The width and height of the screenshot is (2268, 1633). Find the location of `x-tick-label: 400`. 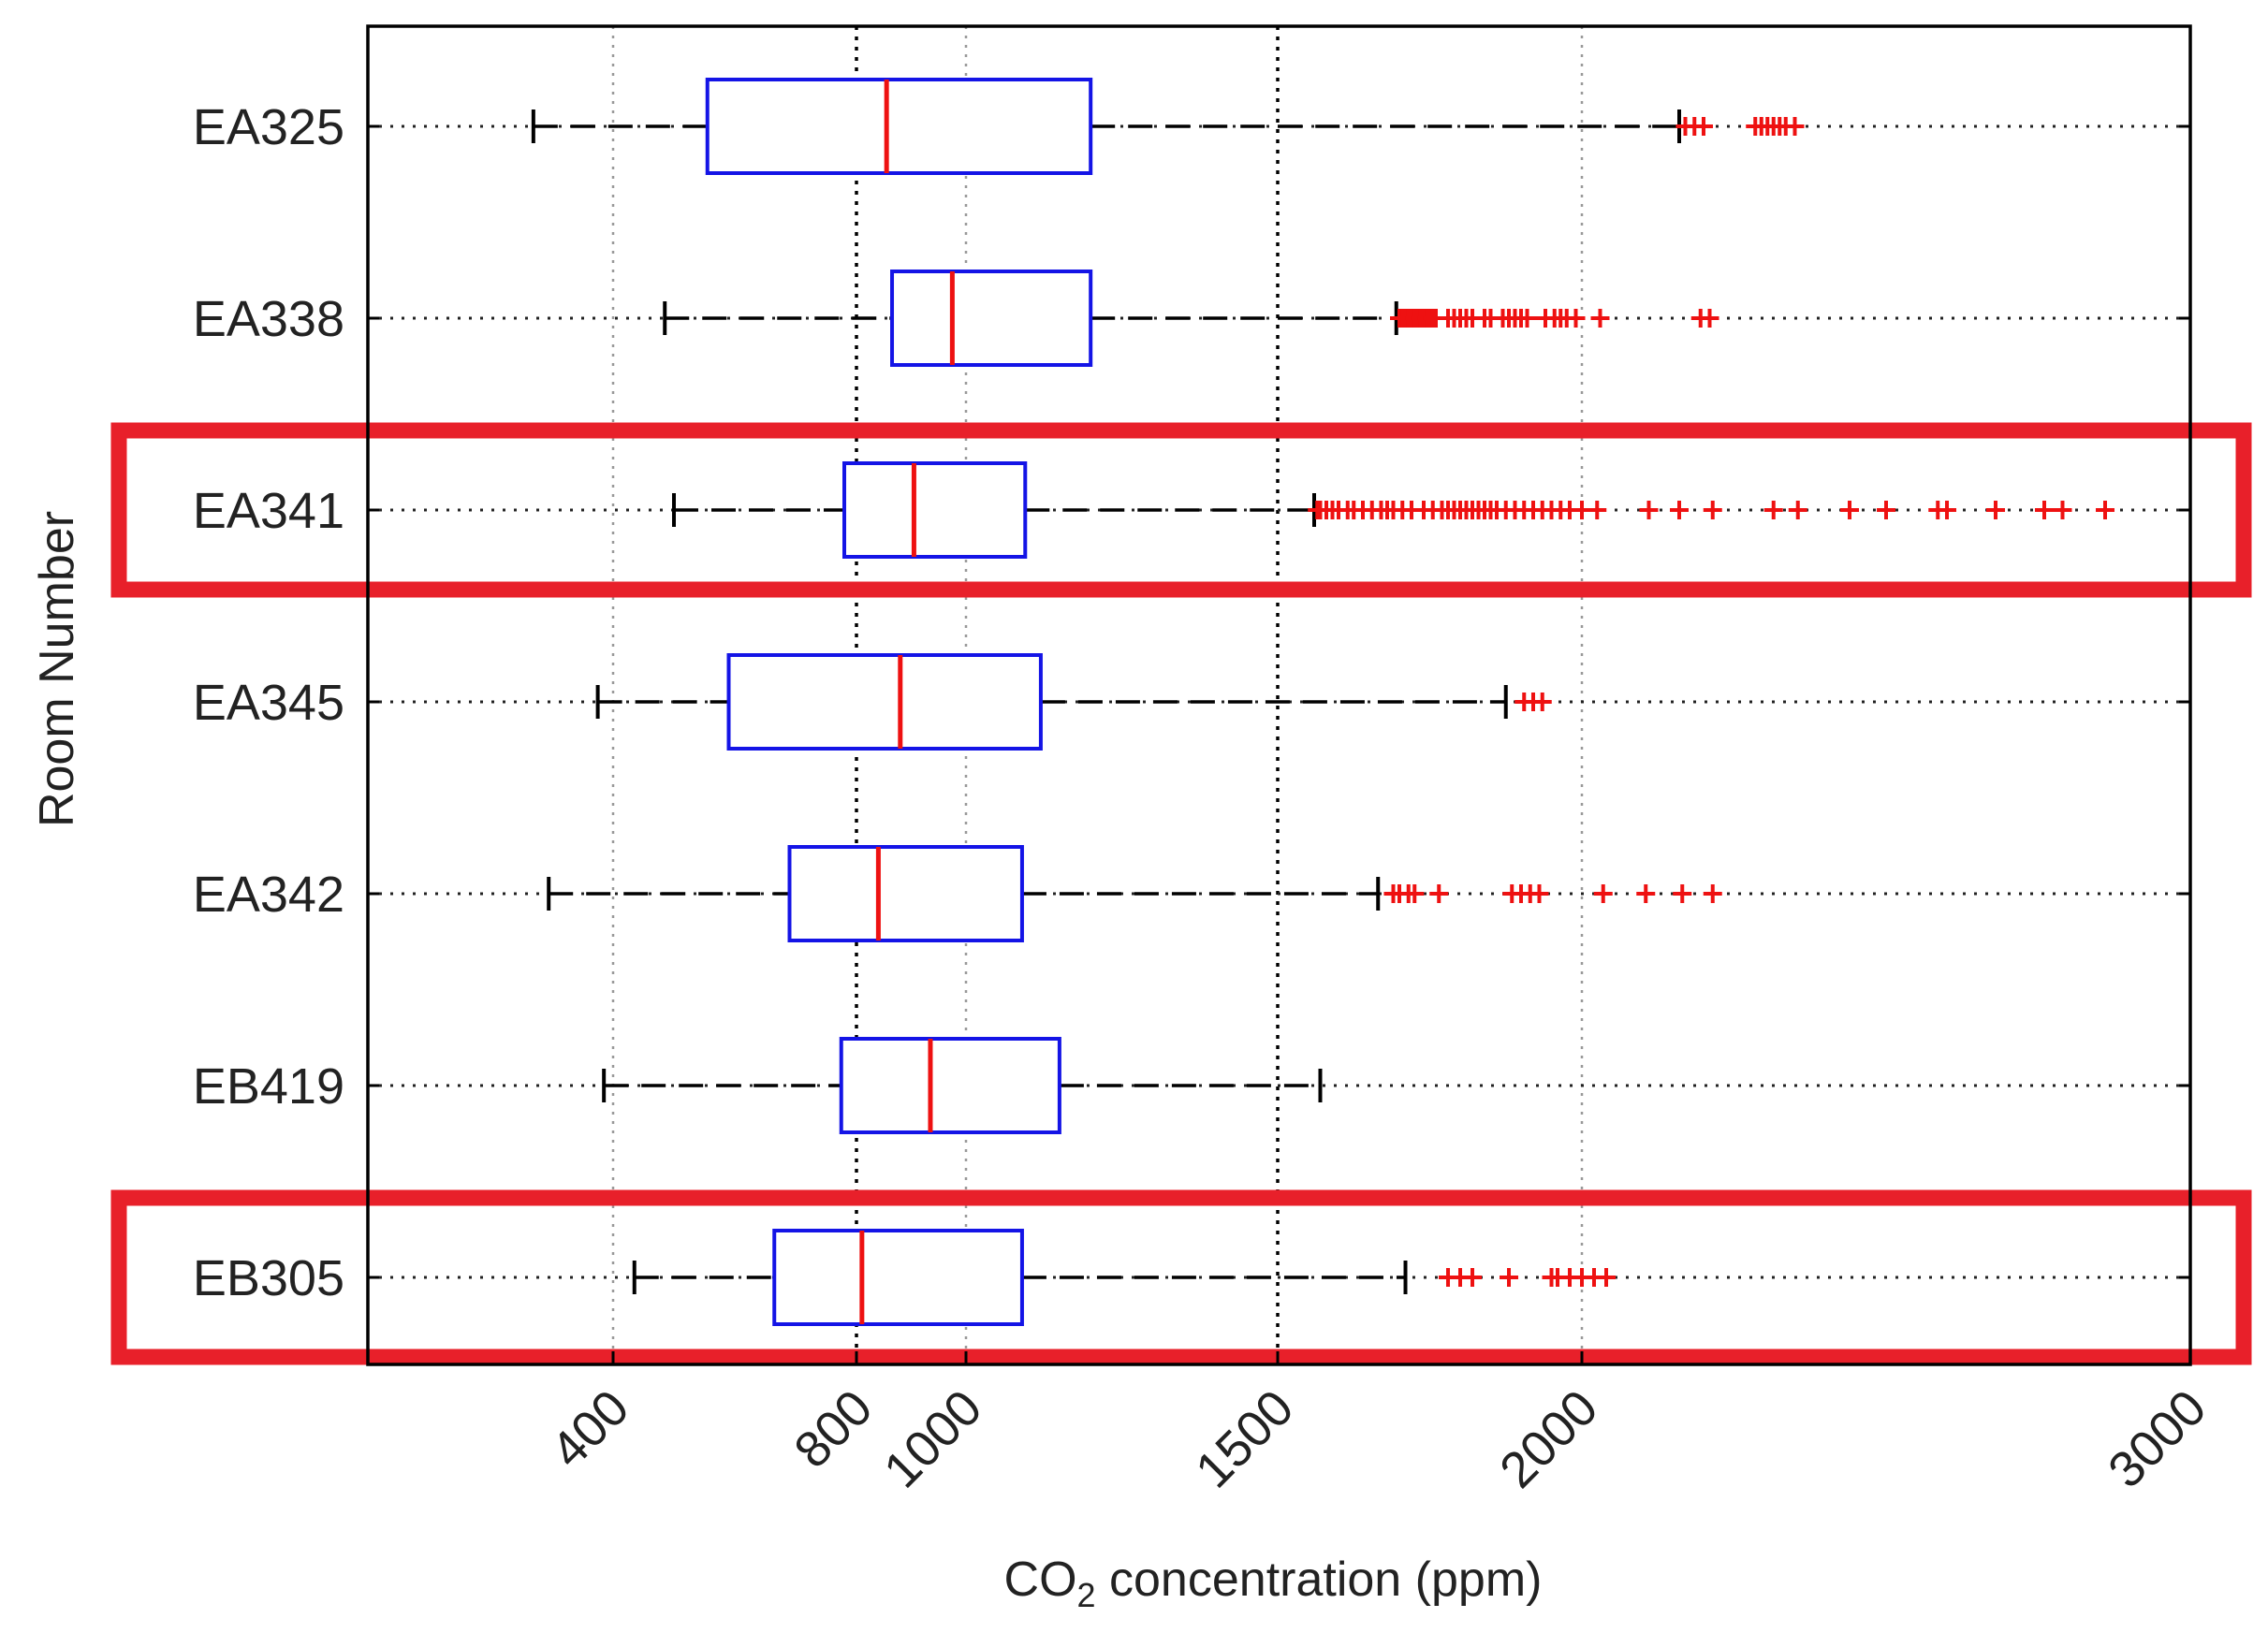

x-tick-label: 400 is located at coordinates (589, 1429).